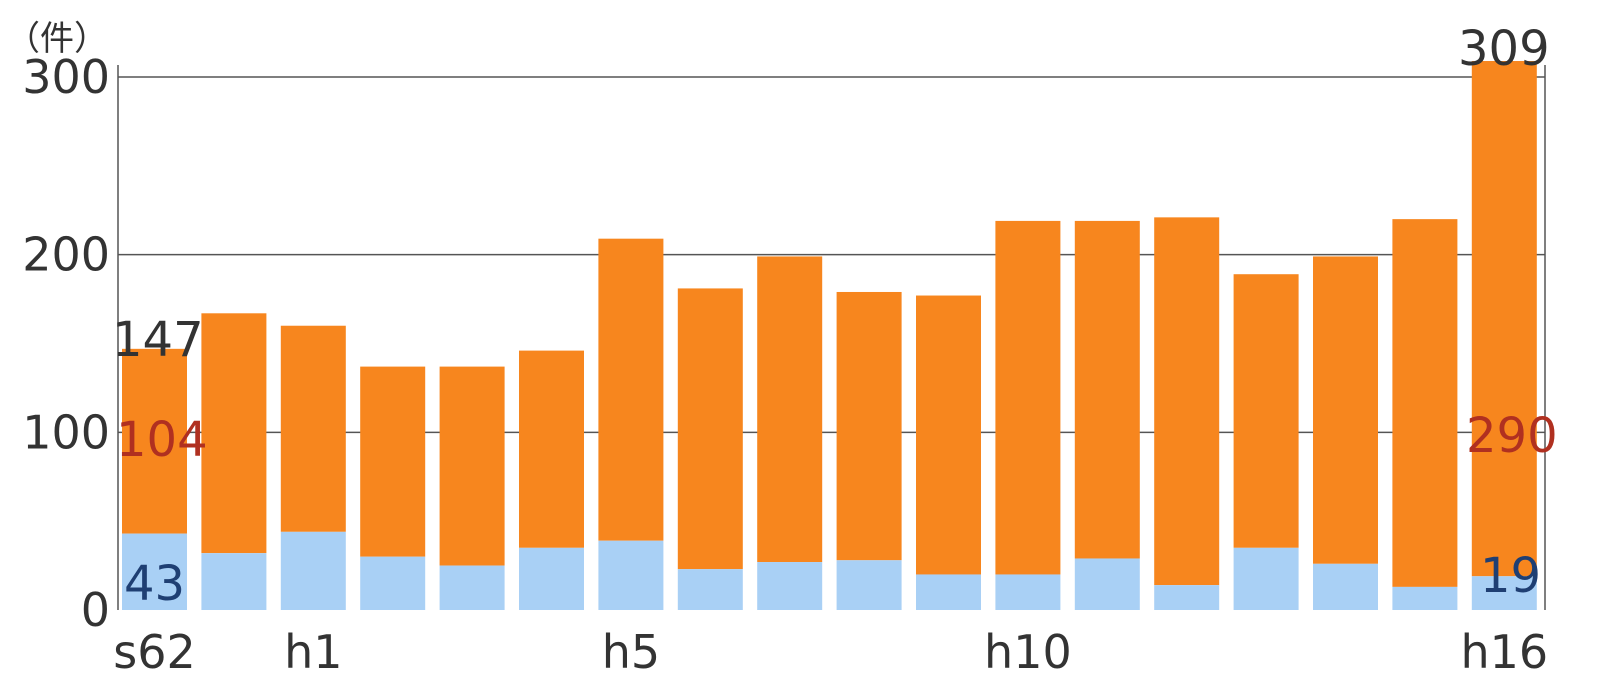 The width and height of the screenshot is (1610, 678). What do you see at coordinates (551, 449) in the screenshot?
I see `bar-top-h4` at bounding box center [551, 449].